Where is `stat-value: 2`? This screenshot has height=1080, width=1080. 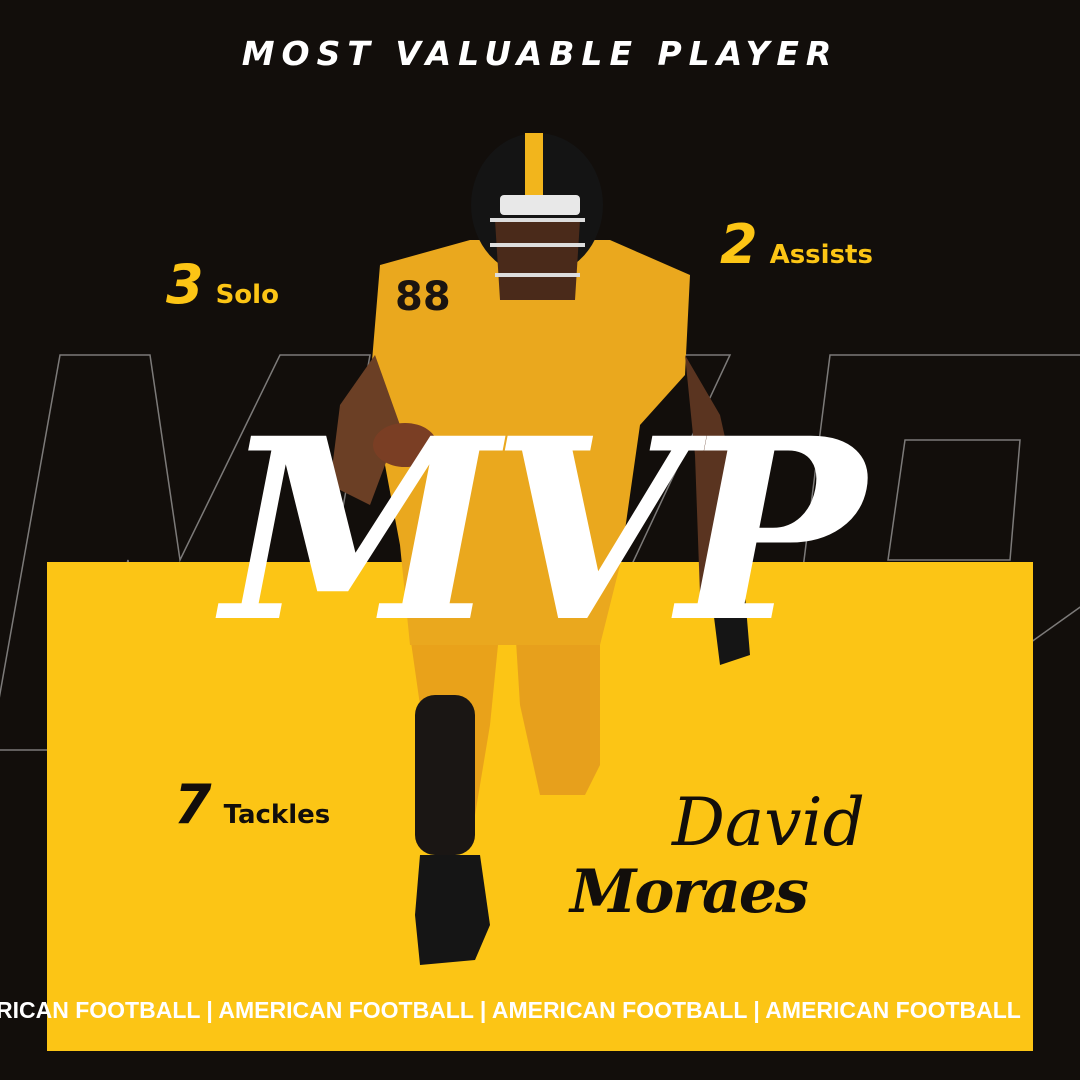 stat-value: 2 is located at coordinates (739, 244).